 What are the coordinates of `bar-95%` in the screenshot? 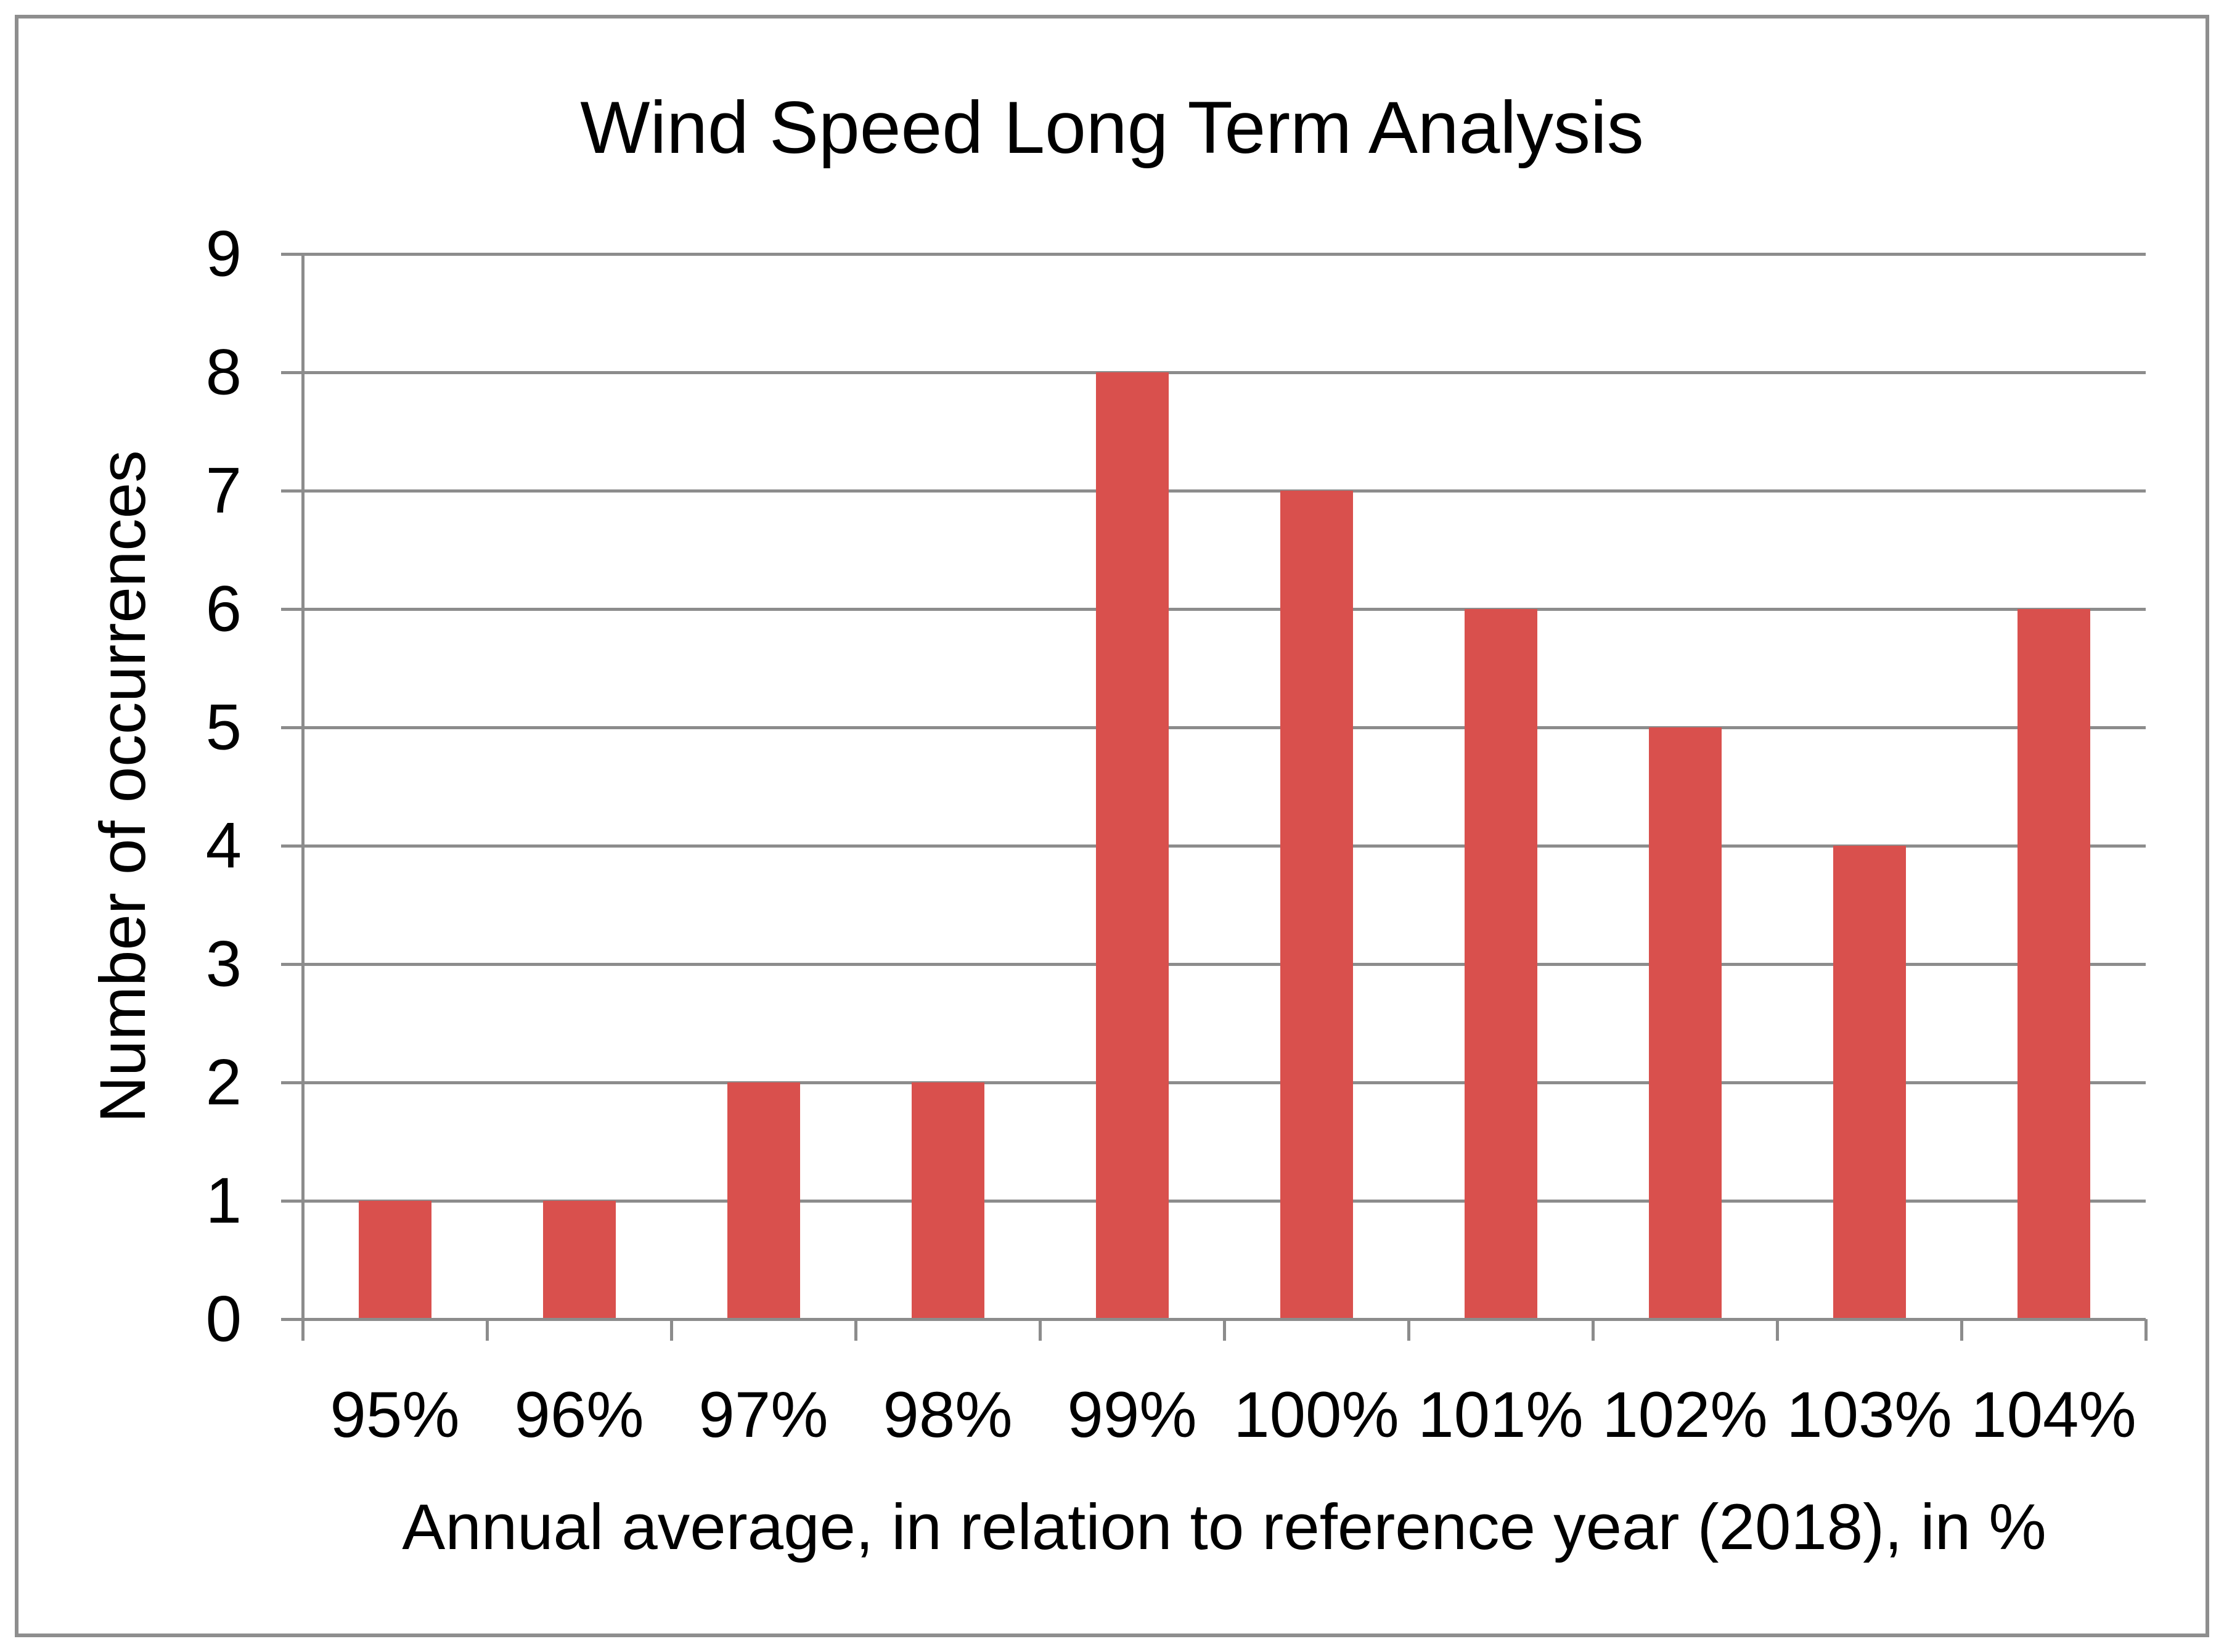 It's located at (395, 1260).